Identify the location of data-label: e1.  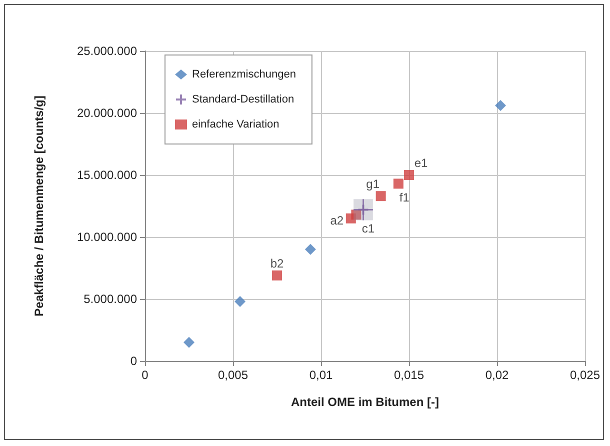
(421, 163).